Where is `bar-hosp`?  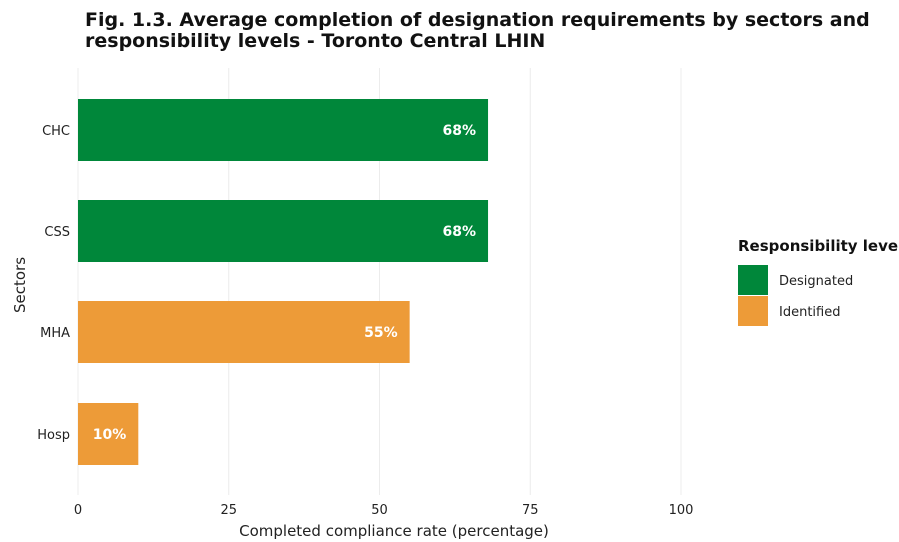
bar-hosp is located at coordinates (108, 434).